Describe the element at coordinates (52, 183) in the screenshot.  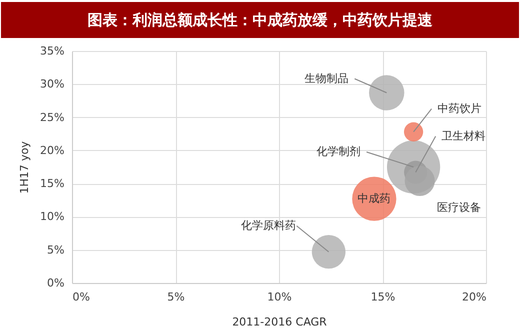
I see `y-tick-label: 15%` at that location.